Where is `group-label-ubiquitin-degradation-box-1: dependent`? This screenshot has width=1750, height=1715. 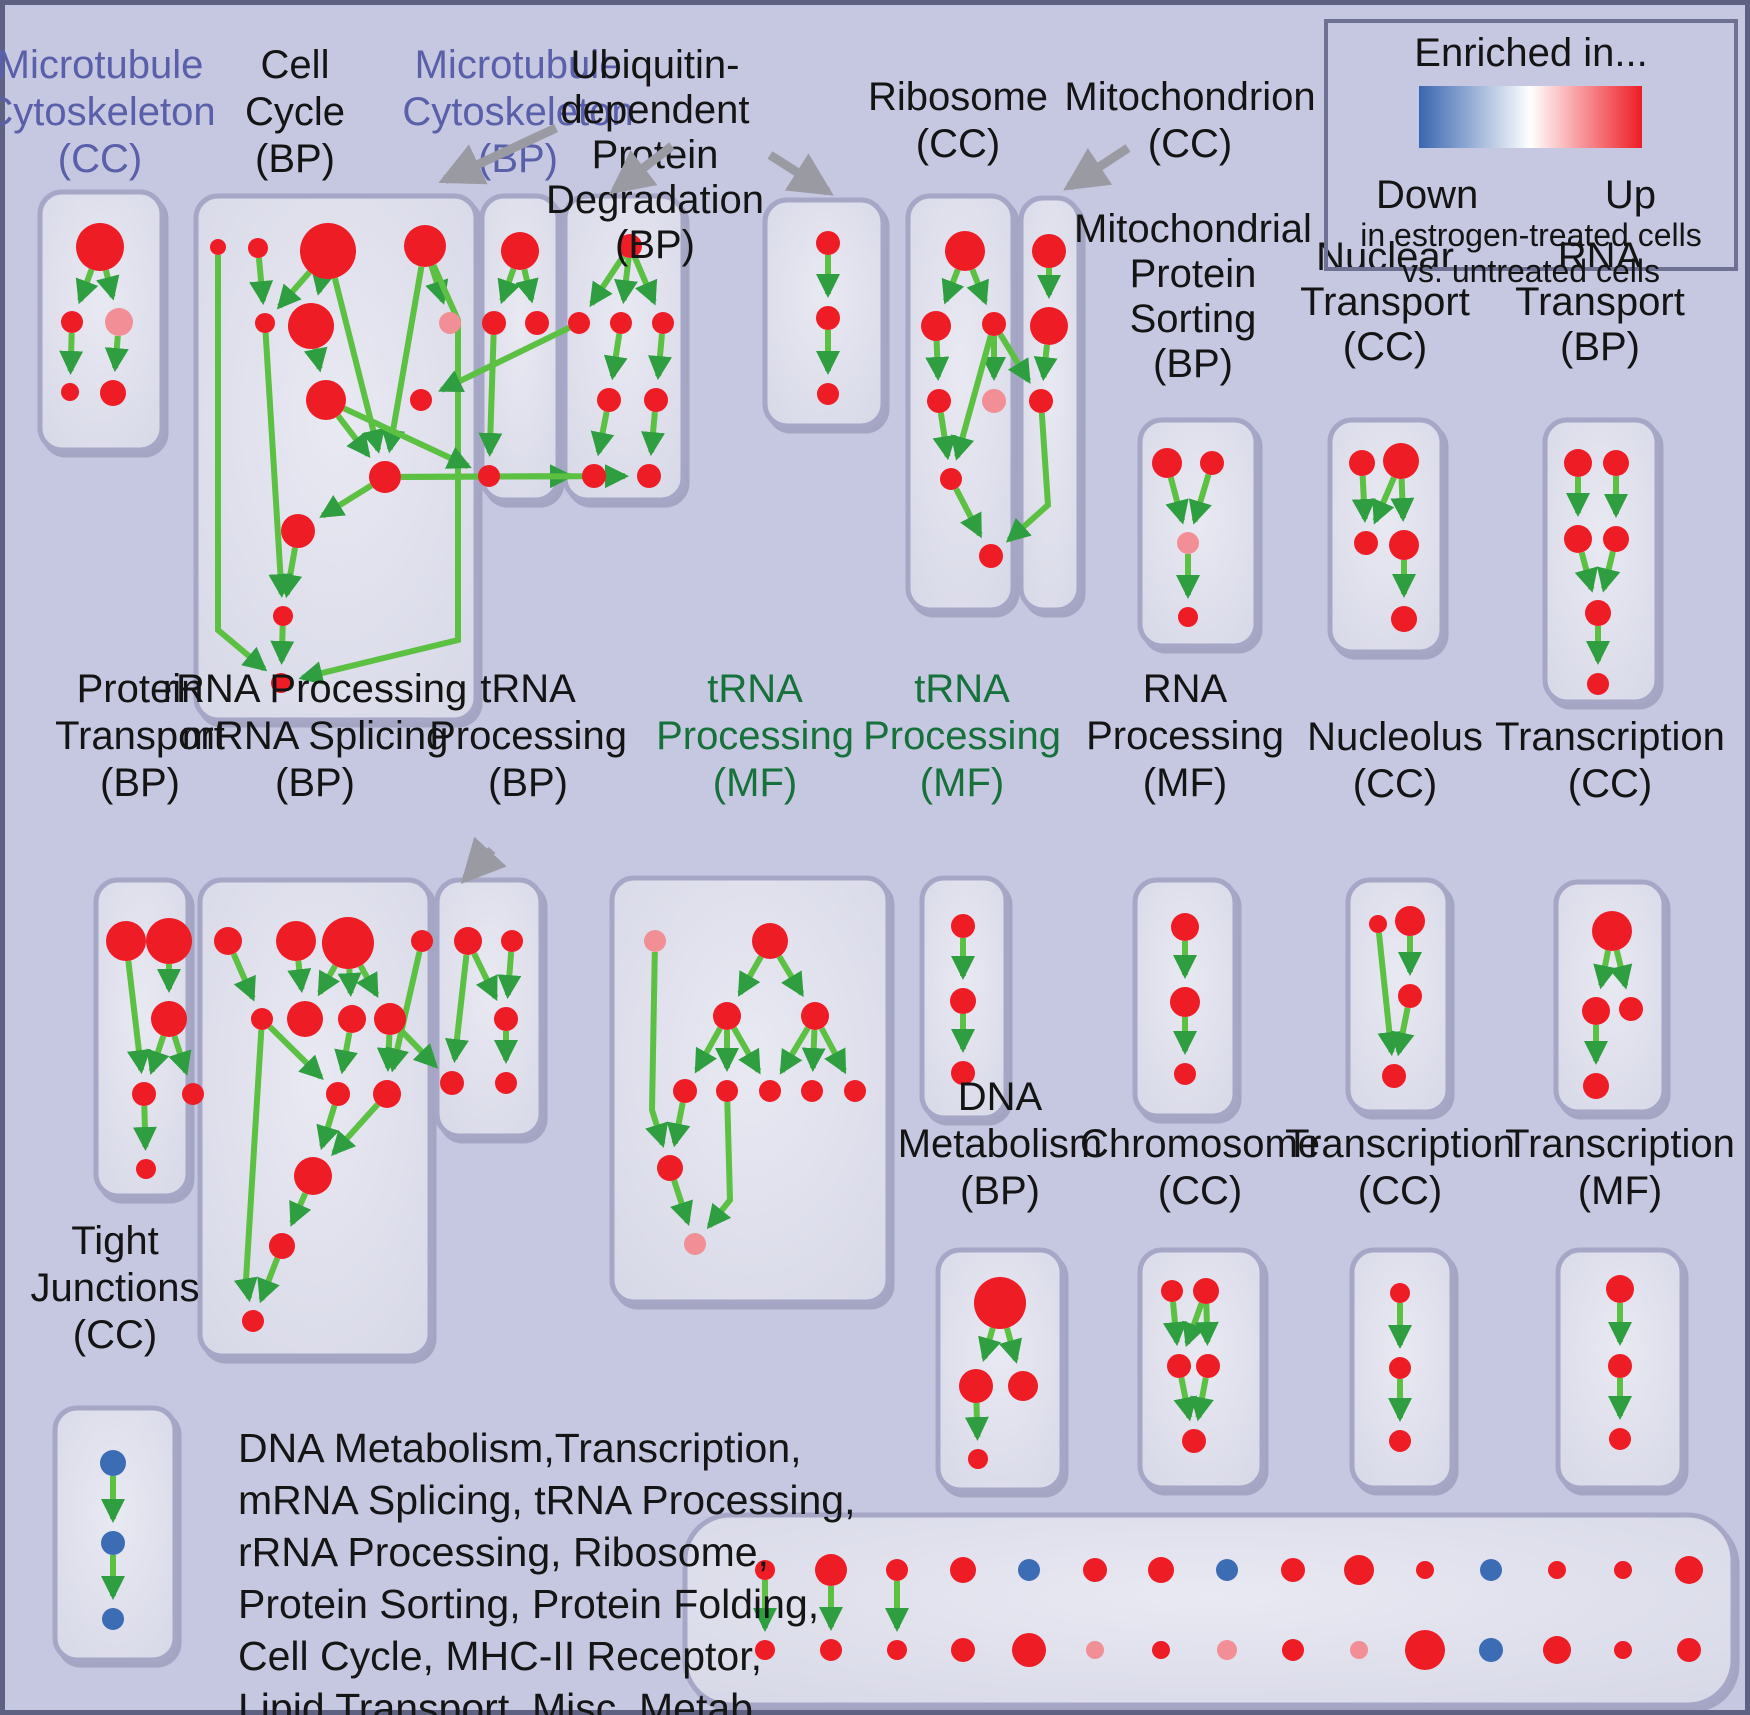
group-label-ubiquitin-degradation-box-1: dependent is located at coordinates (654, 110).